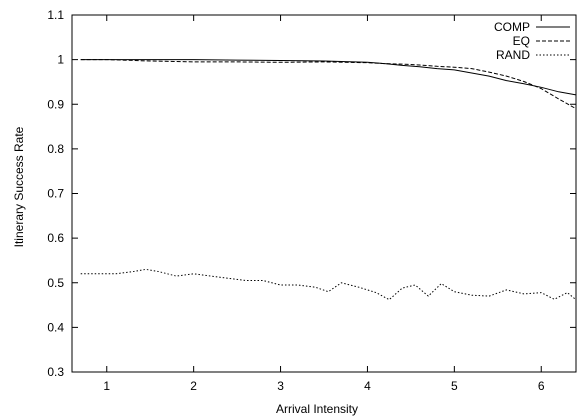  I want to click on x-axis-label: Arrival Intensity, so click(317, 409).